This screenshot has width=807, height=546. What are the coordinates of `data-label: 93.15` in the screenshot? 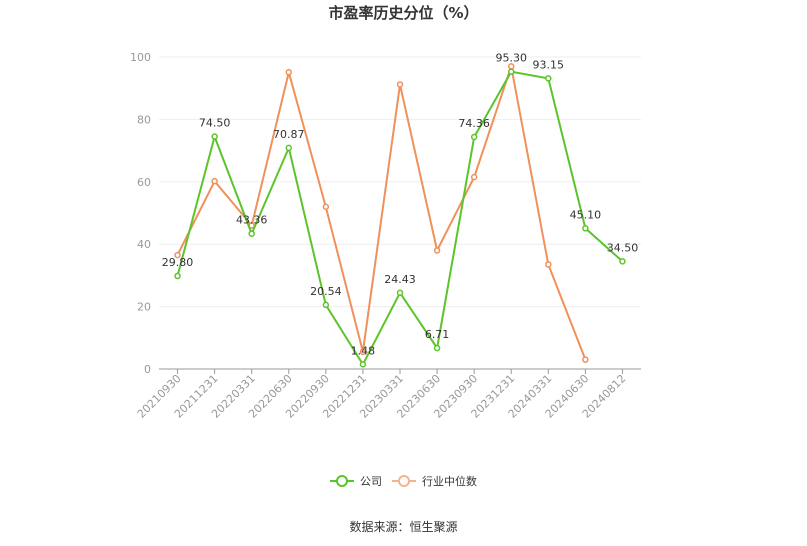 It's located at (549, 64).